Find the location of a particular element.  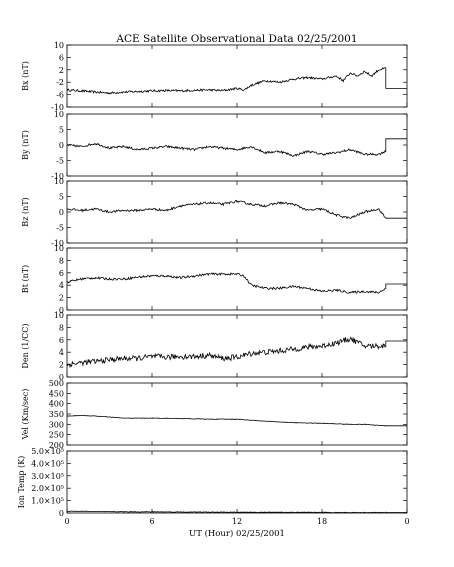

panel-5: 10 8 6 4 2 0 Den (1/CC) is located at coordinates (214, 346).